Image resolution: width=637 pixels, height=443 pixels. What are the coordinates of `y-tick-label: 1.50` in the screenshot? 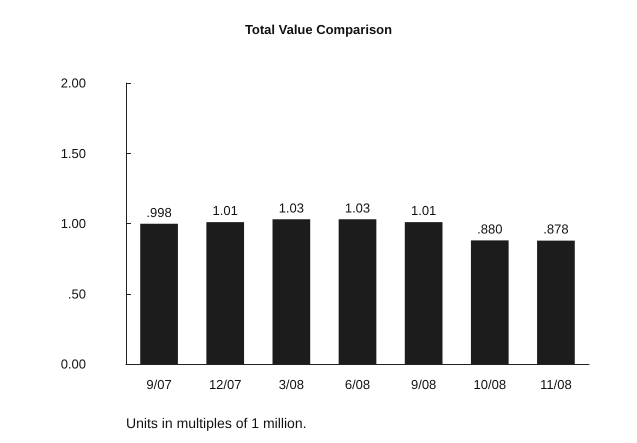 It's located at (73, 153).